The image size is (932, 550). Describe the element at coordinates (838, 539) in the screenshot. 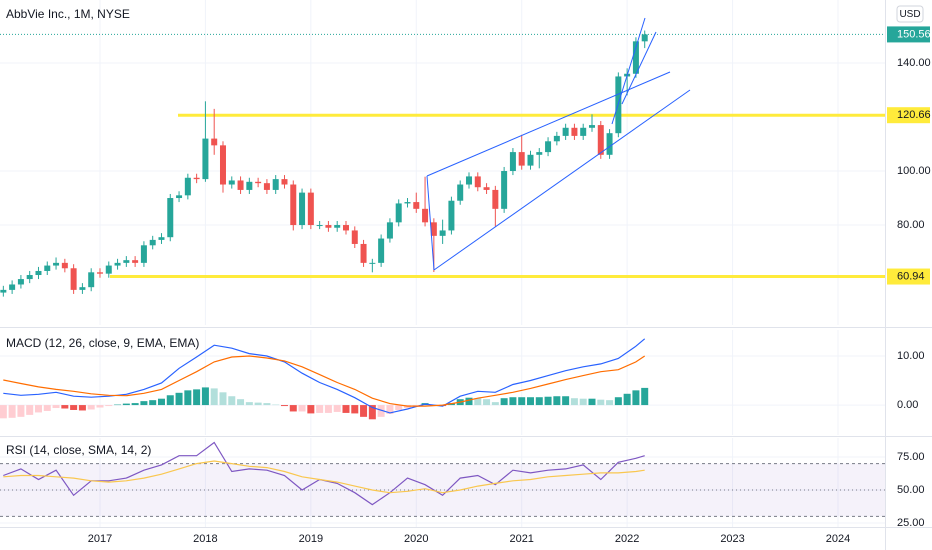

I see `x-tick-label: 2024` at that location.